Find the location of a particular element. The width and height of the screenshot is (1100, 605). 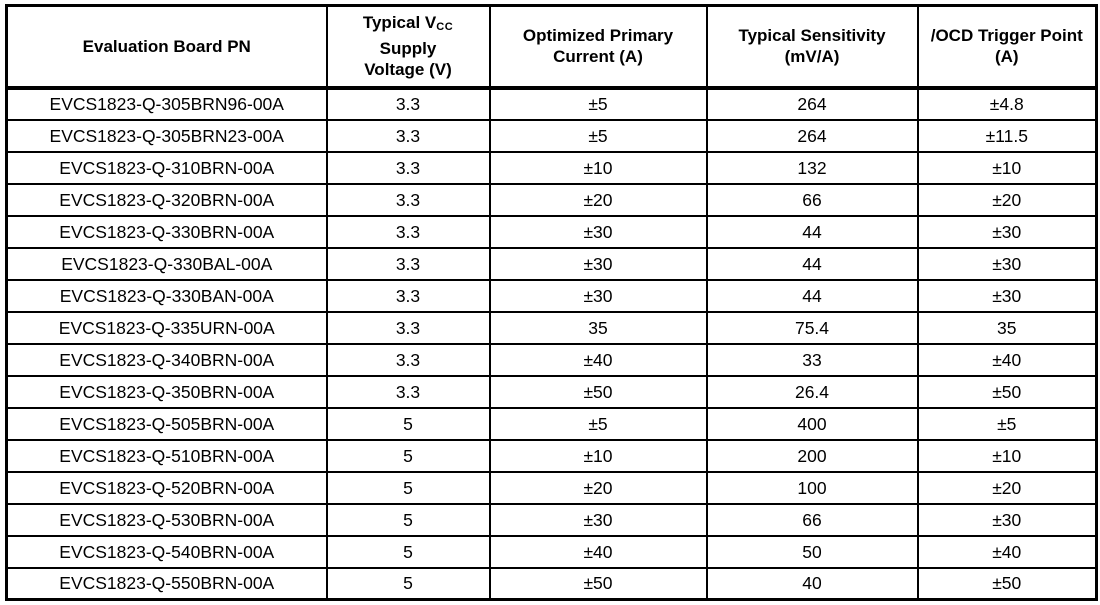

table-row: EVCS1823-Q-305BRN96-00A 3.3 ±5 264 ±4.8 is located at coordinates (551, 103).